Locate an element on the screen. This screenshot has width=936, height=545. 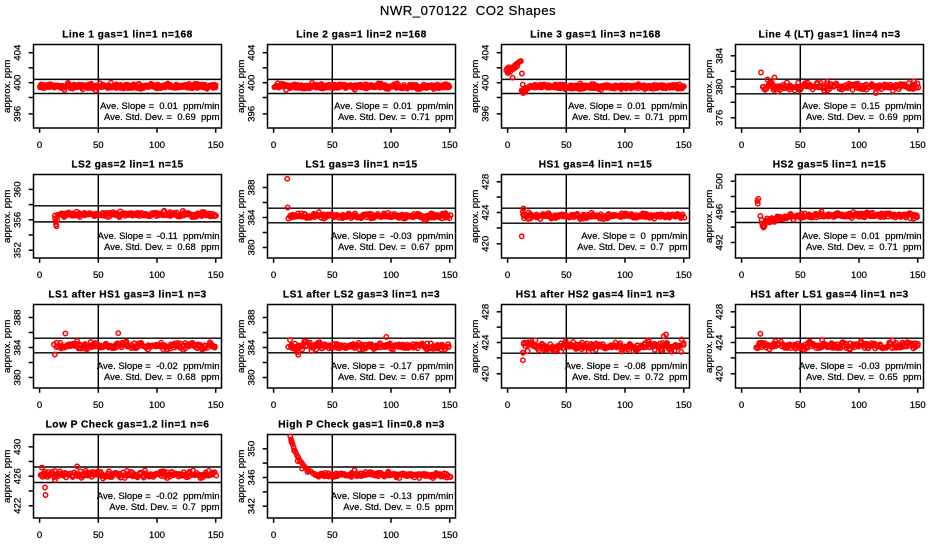
svg-text: 422 is located at coordinates (17, 506).